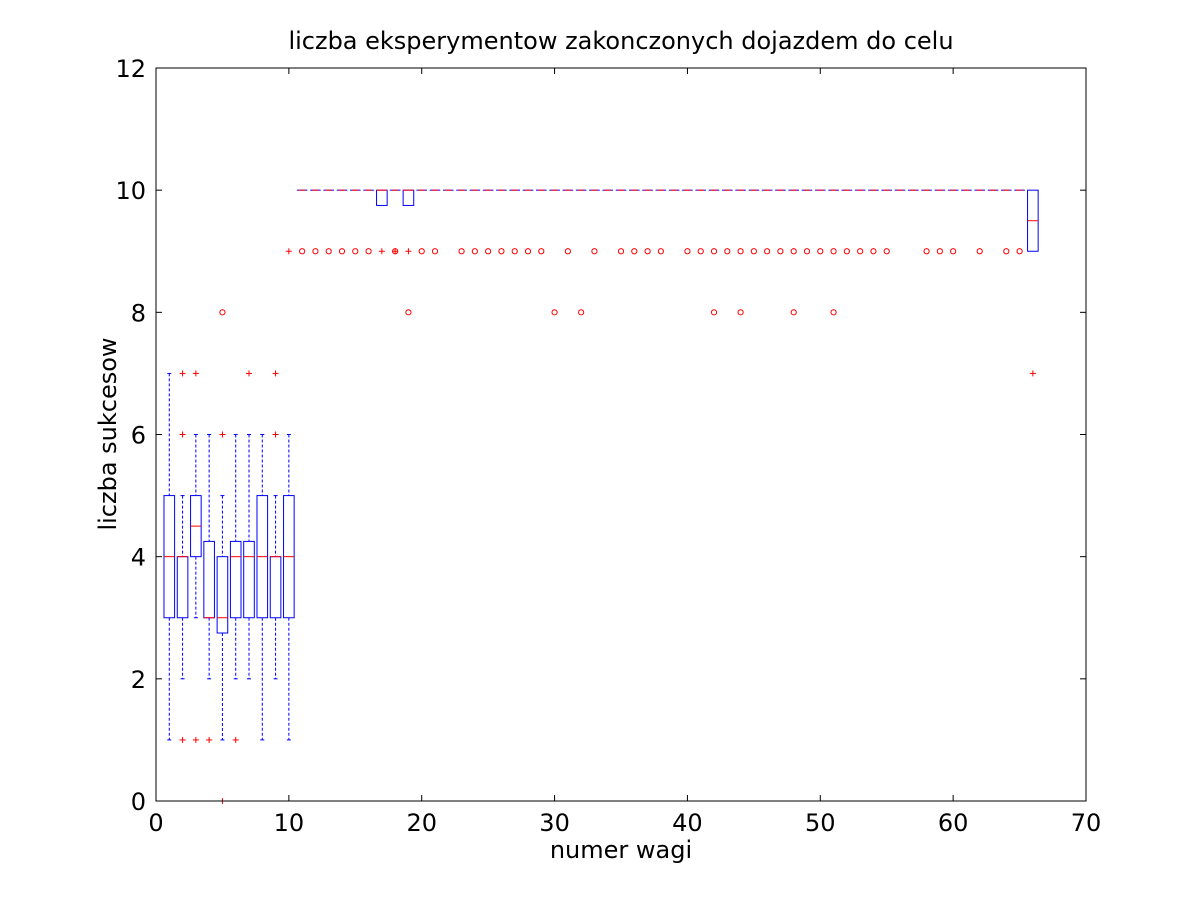  What do you see at coordinates (130, 69) in the screenshot?
I see `y-tick-label: 12` at bounding box center [130, 69].